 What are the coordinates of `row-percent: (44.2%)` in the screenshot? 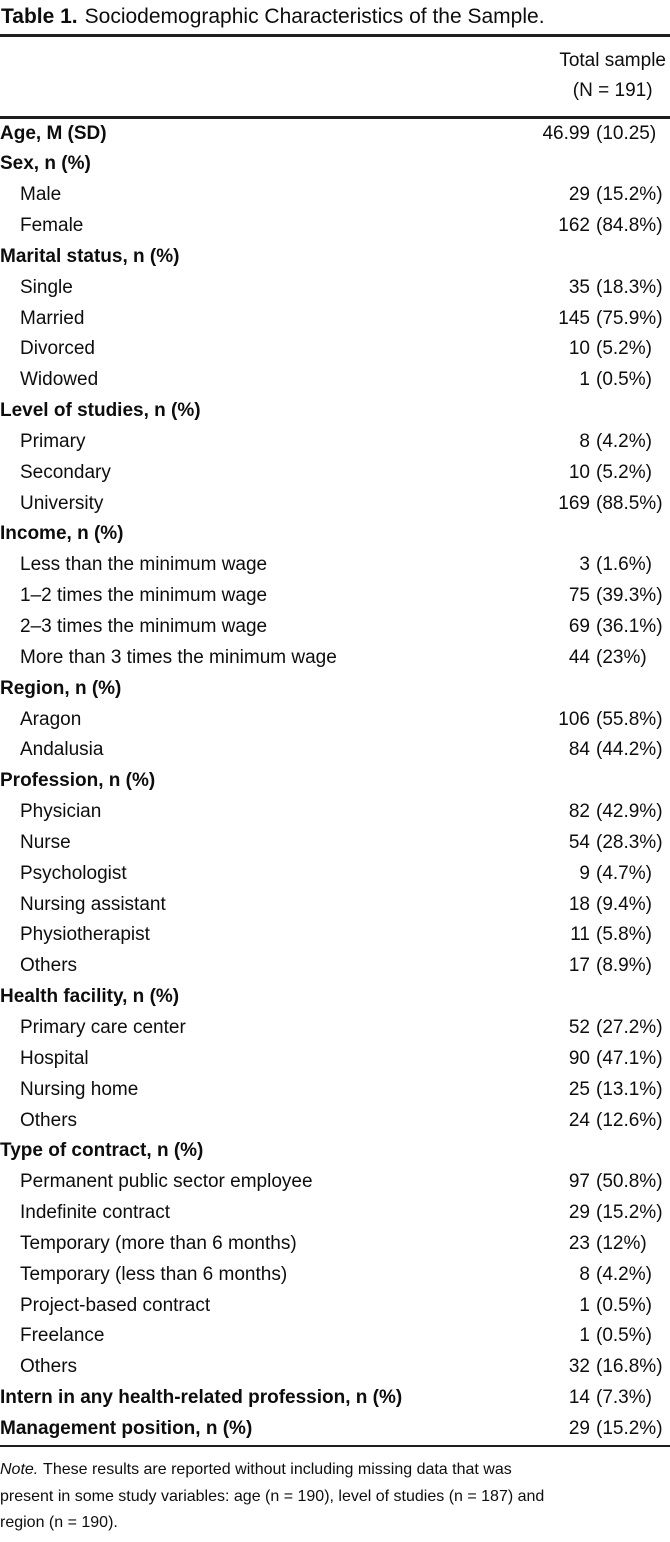 It's located at (629, 750).